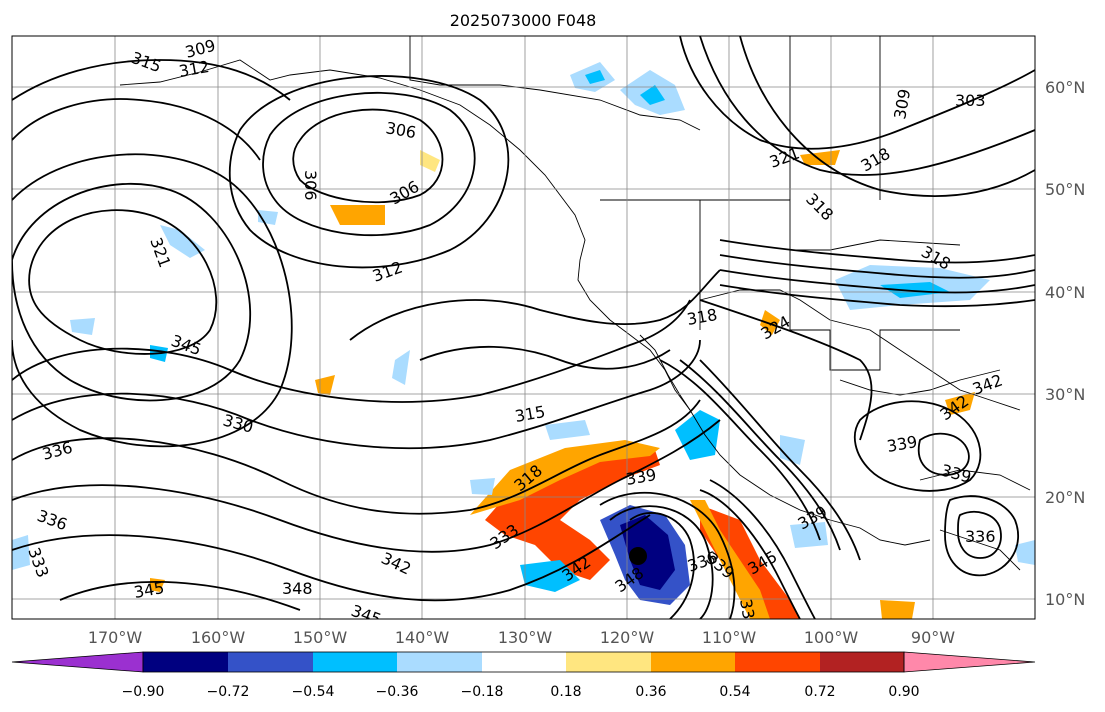  Describe the element at coordinates (1065, 497) in the screenshot. I see `lat-label: 20°N` at that location.